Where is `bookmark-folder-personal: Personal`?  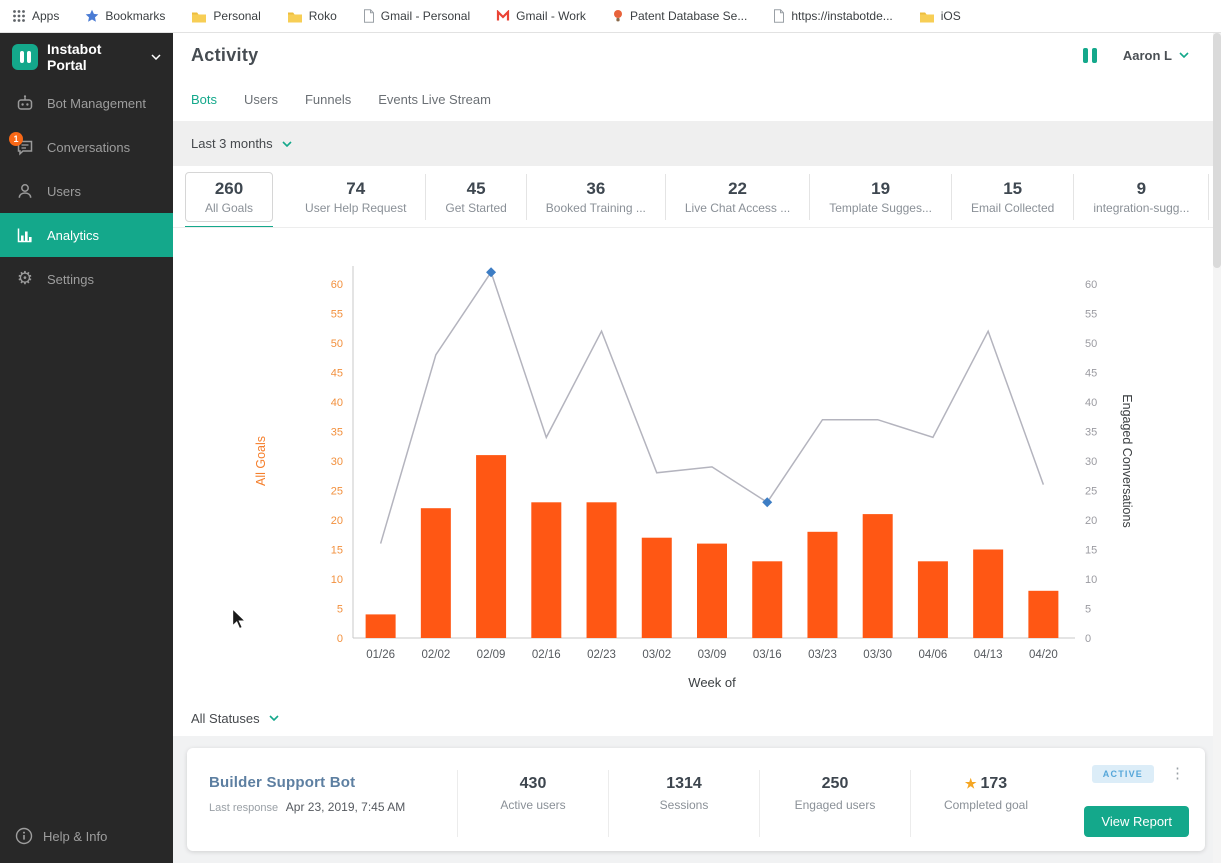
bookmark-folder-personal: Personal is located at coordinates (226, 16).